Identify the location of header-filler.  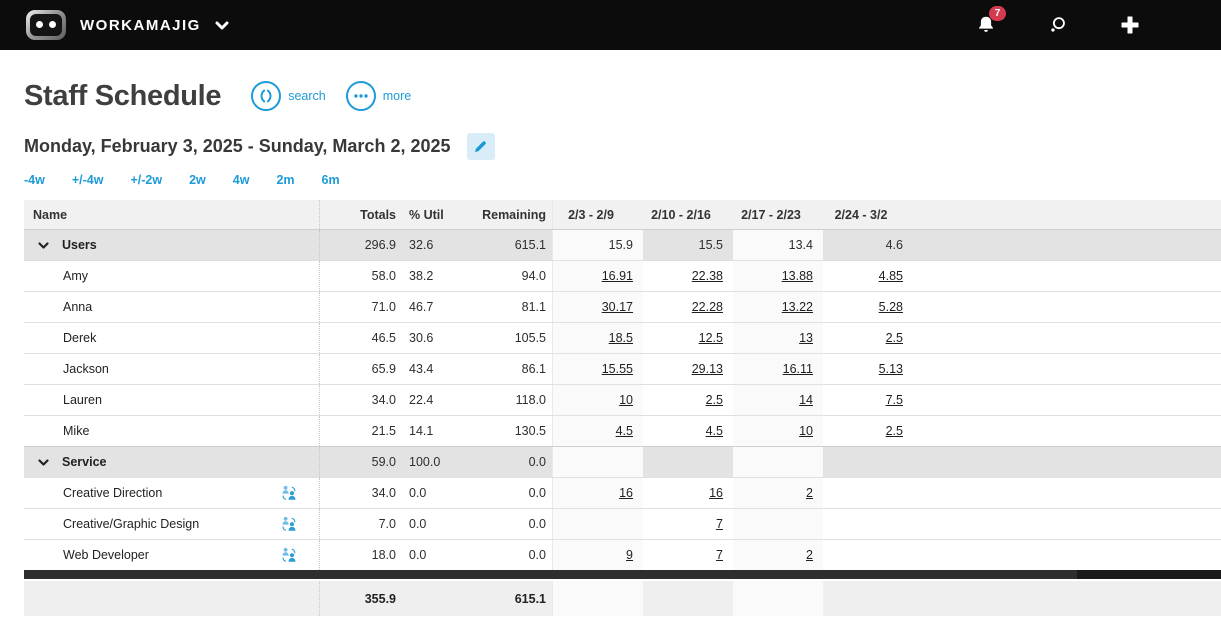
(1067, 214).